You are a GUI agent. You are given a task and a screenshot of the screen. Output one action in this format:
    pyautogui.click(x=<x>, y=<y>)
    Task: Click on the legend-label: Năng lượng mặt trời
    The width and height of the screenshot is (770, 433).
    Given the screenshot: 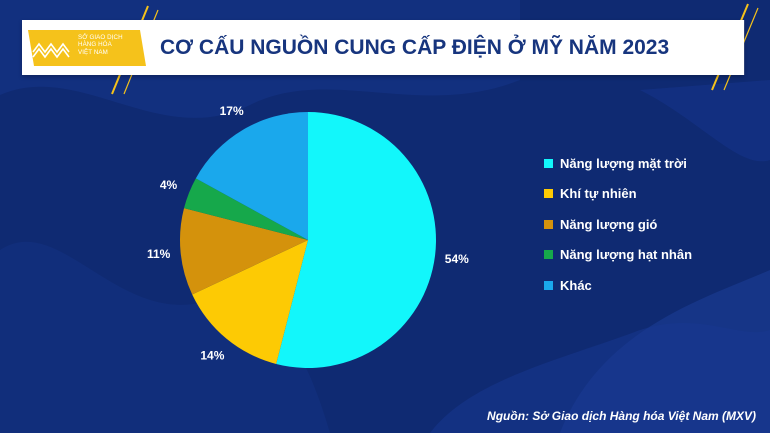 What is the action you would take?
    pyautogui.click(x=623, y=163)
    